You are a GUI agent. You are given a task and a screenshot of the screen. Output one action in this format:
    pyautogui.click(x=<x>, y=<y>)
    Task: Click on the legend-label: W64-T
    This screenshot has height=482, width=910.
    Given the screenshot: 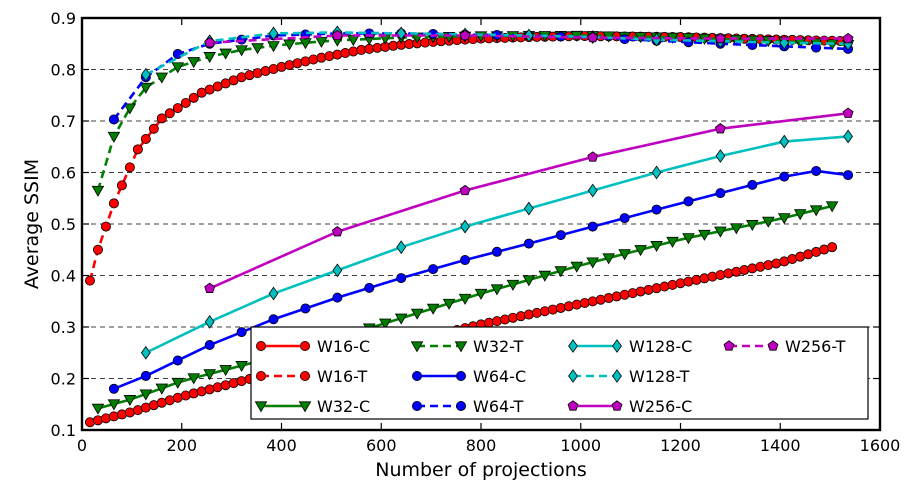 What is the action you would take?
    pyautogui.click(x=498, y=406)
    